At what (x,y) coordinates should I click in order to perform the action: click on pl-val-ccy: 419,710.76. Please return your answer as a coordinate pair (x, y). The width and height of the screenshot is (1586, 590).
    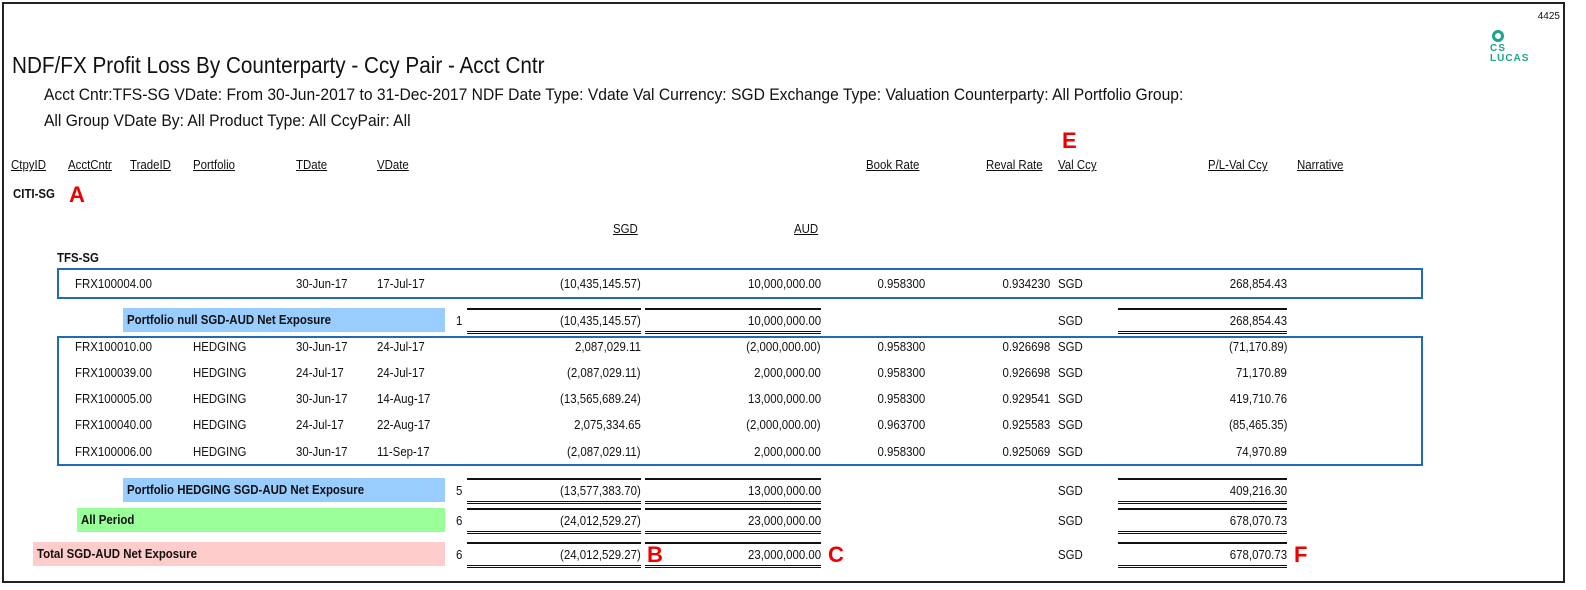
    Looking at the image, I should click on (1258, 398).